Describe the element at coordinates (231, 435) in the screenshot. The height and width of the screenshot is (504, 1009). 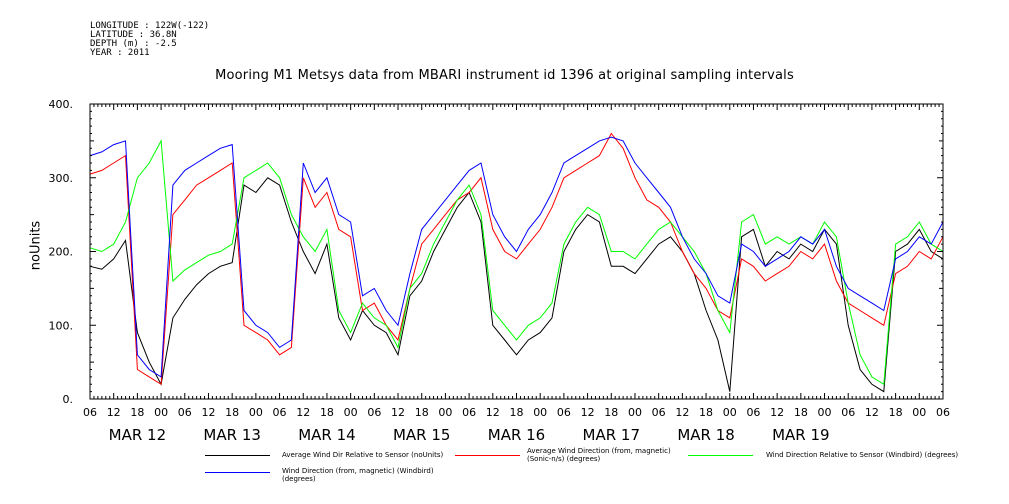
I see `date-label: MAR 13` at that location.